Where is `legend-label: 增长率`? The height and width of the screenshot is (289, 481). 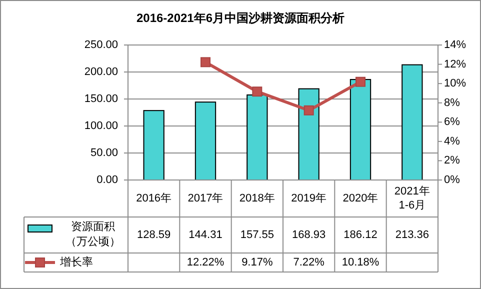
legend-label: 增长率 is located at coordinates (76, 262).